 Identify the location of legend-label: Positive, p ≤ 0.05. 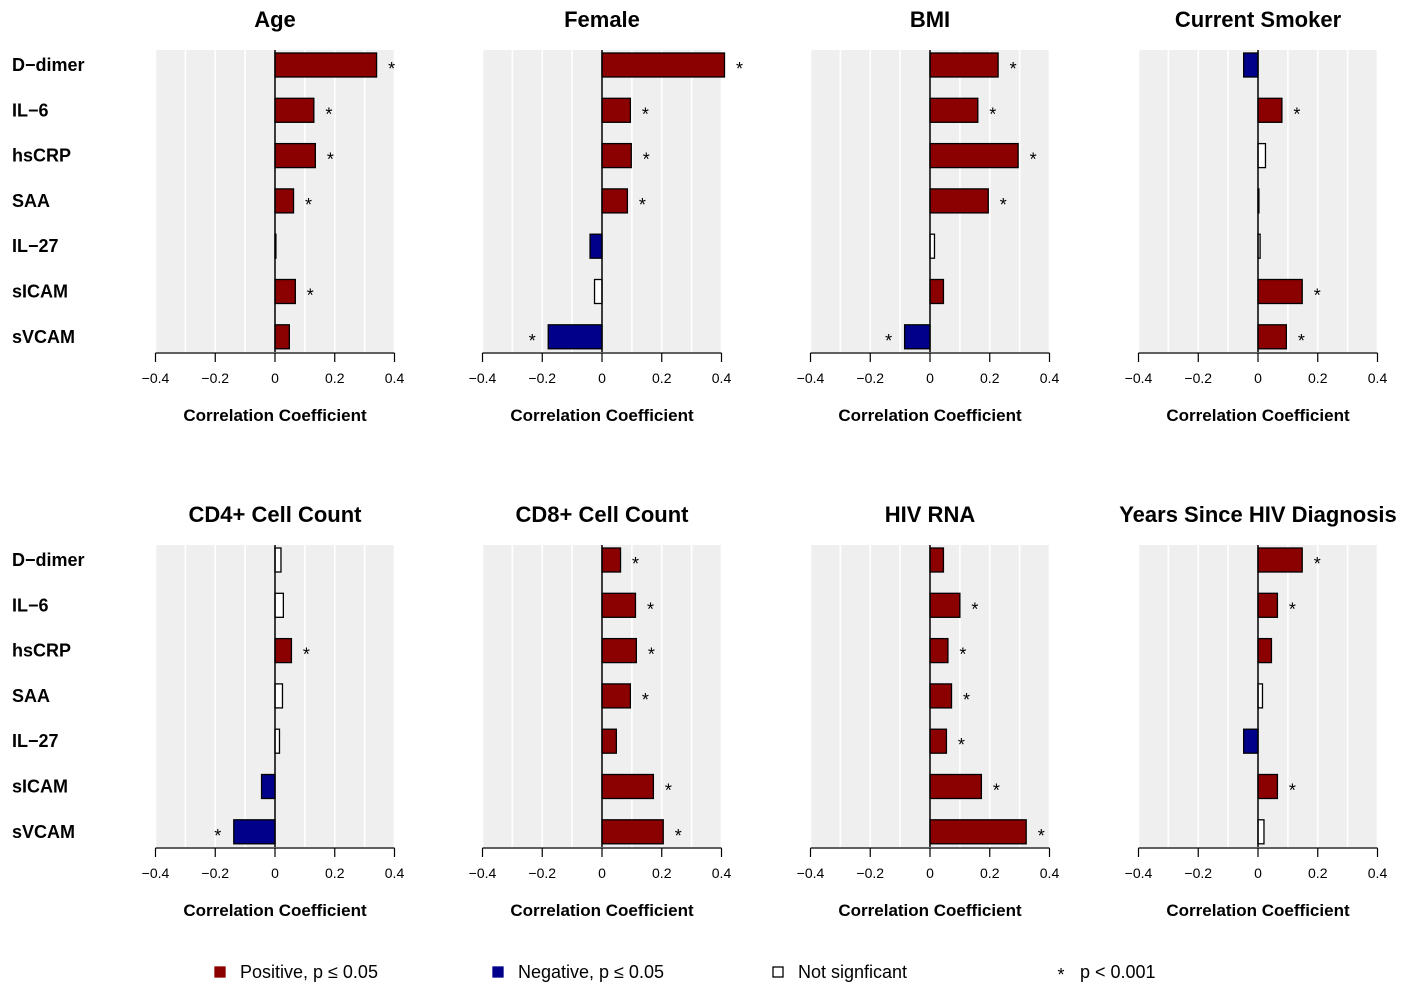
(309, 972).